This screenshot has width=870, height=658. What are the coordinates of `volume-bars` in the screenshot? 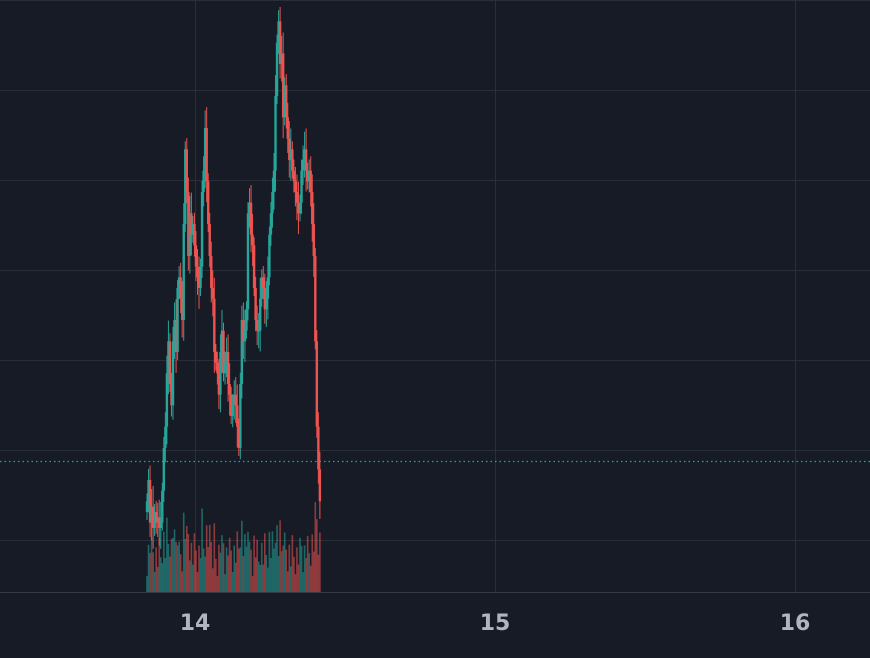 It's located at (233, 547).